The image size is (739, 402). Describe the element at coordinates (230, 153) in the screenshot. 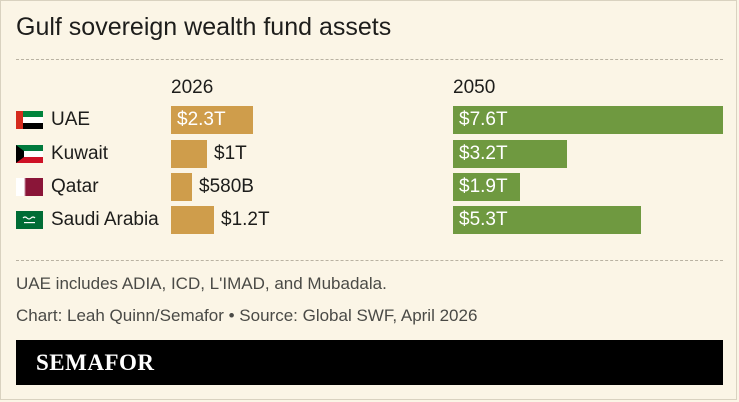

I see `value-label-kuwait-2026: $1T` at that location.